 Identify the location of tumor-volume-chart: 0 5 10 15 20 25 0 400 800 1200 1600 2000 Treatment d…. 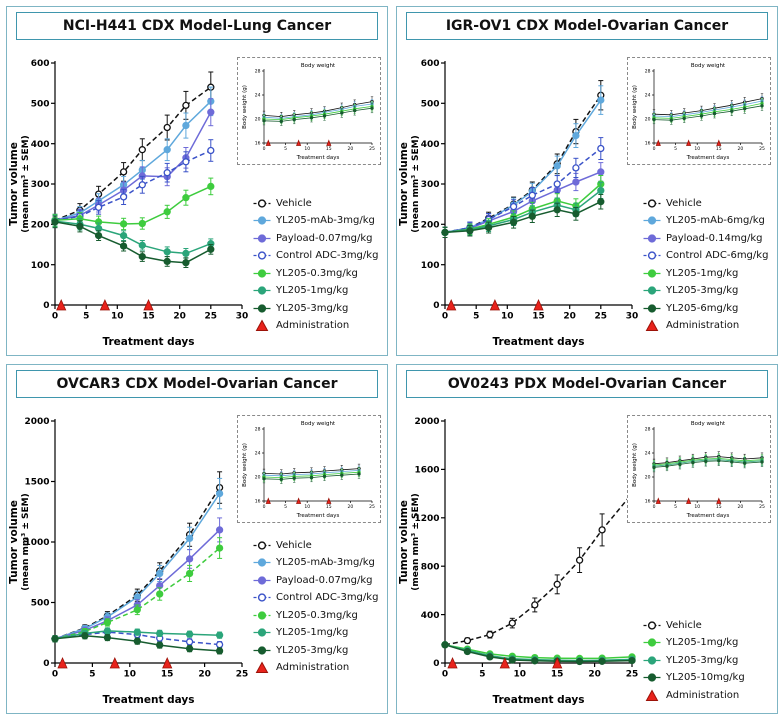
(518, 561).